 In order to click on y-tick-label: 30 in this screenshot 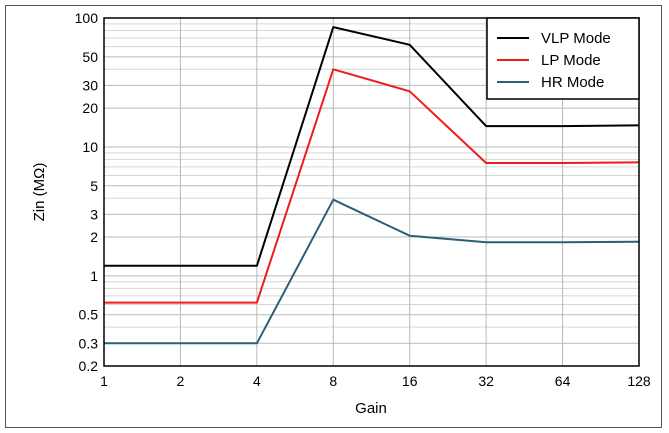, I will do `click(90, 85)`.